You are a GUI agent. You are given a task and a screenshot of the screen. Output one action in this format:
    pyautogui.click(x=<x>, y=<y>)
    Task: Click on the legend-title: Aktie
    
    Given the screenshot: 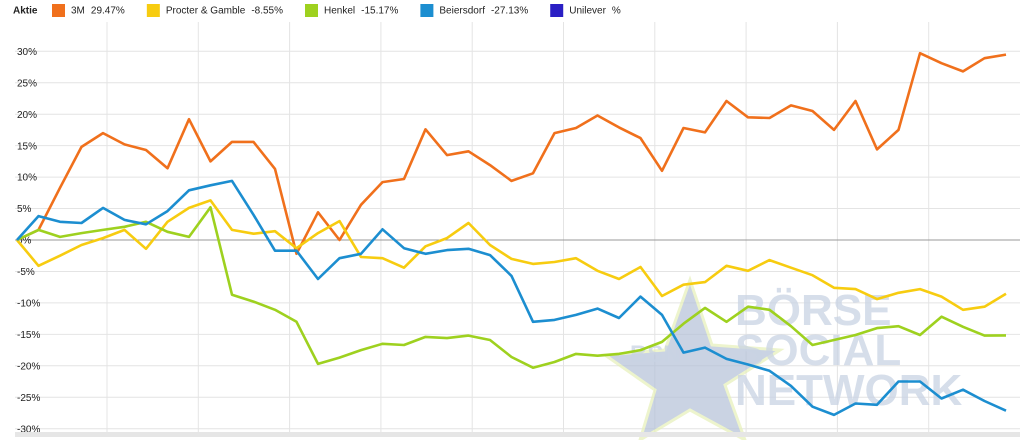 What is the action you would take?
    pyautogui.click(x=25, y=11)
    